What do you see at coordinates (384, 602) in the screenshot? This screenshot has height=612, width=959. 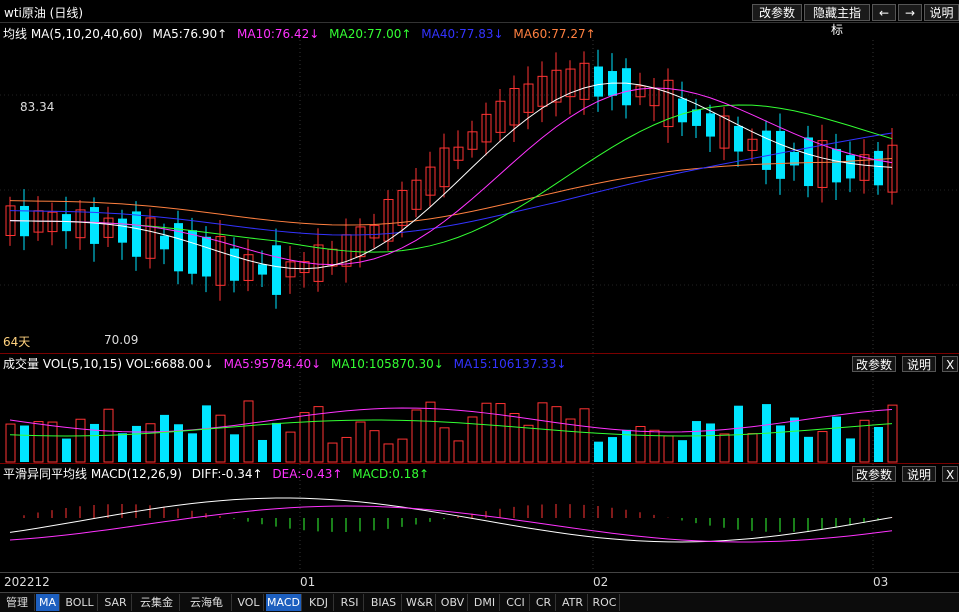 I see `tab-bias: BIAS` at bounding box center [384, 602].